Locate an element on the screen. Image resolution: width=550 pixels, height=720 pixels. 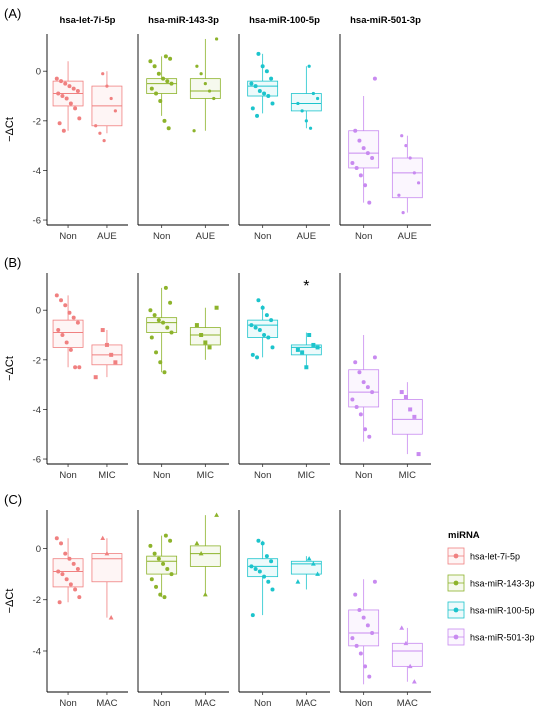
facet-hsa-miR-100-5p: hsa-miR-100-5p Non AUE is located at coordinates (284, 128).